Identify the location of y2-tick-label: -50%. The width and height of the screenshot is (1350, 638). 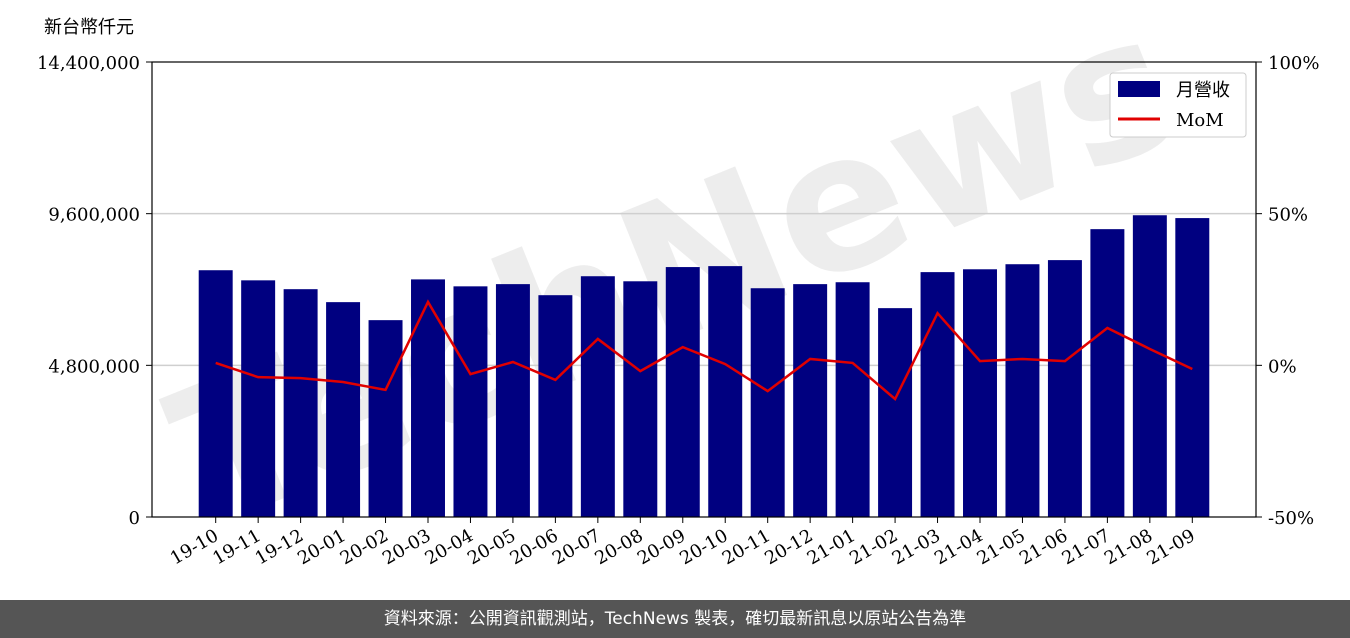
(1291, 518).